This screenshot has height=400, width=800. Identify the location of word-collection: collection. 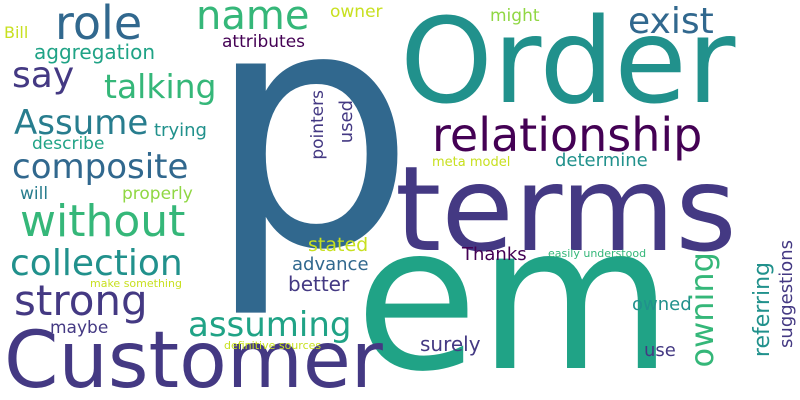
(96, 263).